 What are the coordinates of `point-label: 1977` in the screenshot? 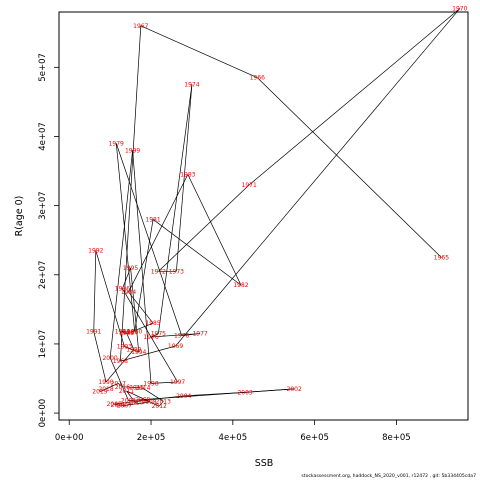 It's located at (199, 334).